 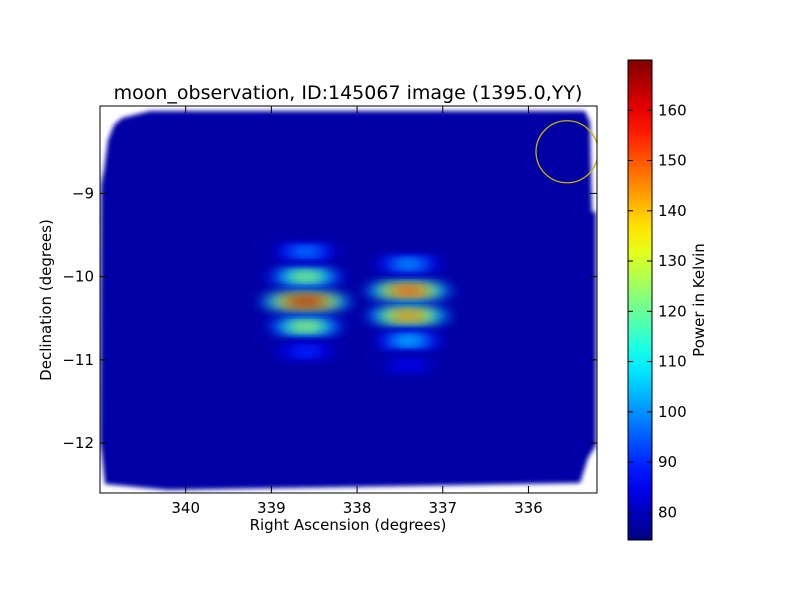 I want to click on colorbar-label: Power in Kelvin, so click(x=699, y=300).